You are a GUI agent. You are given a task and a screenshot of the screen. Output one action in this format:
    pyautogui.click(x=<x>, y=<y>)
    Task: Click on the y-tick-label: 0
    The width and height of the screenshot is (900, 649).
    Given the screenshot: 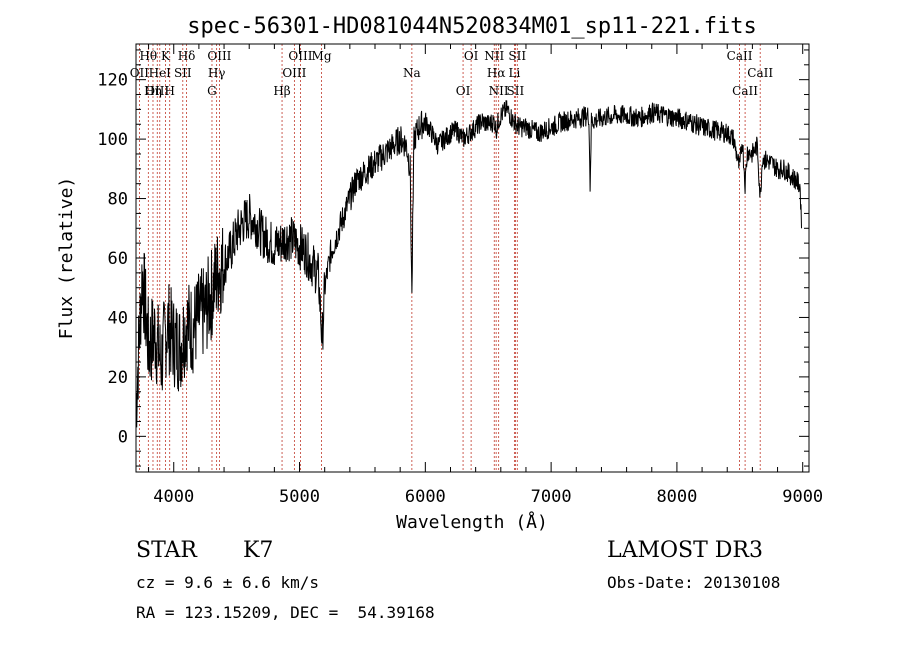 What is the action you would take?
    pyautogui.click(x=123, y=437)
    